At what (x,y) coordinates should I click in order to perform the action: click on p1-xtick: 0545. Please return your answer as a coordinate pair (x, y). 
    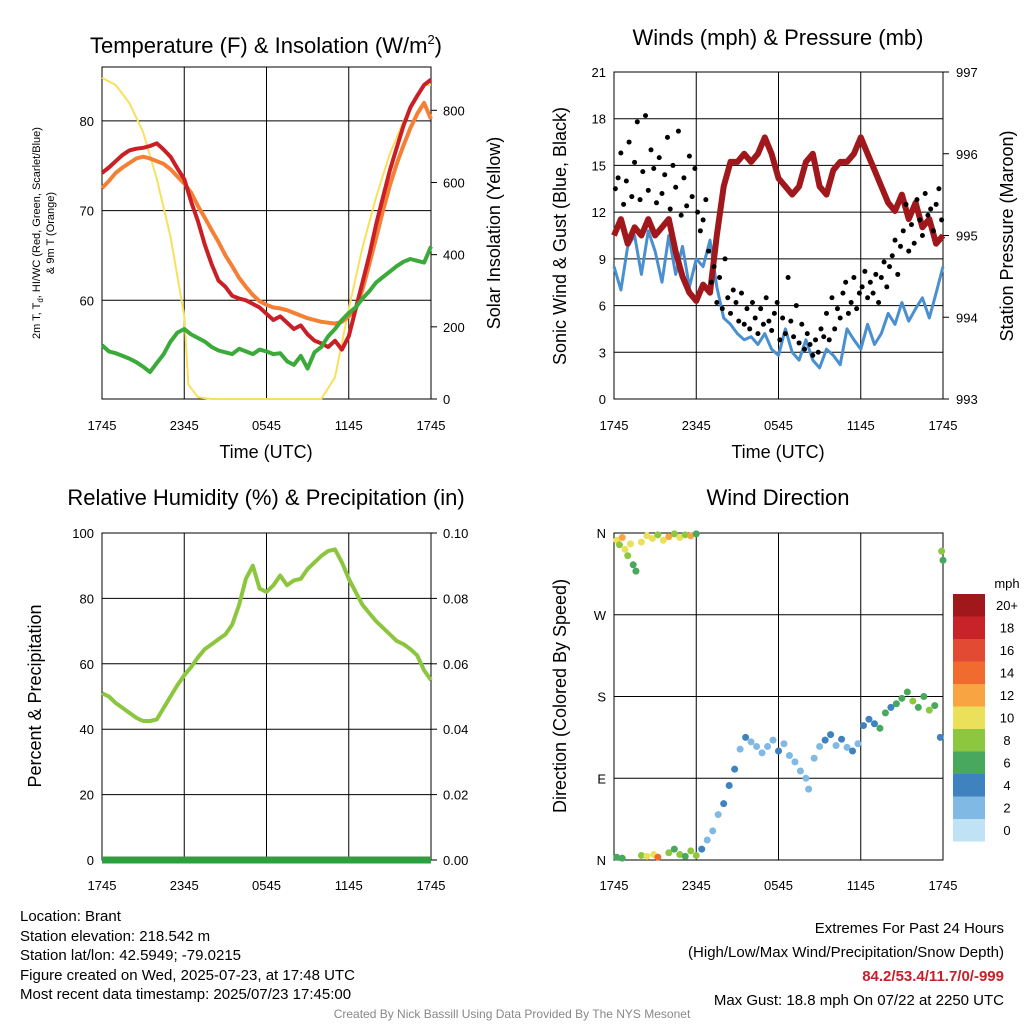
    Looking at the image, I should click on (266, 425).